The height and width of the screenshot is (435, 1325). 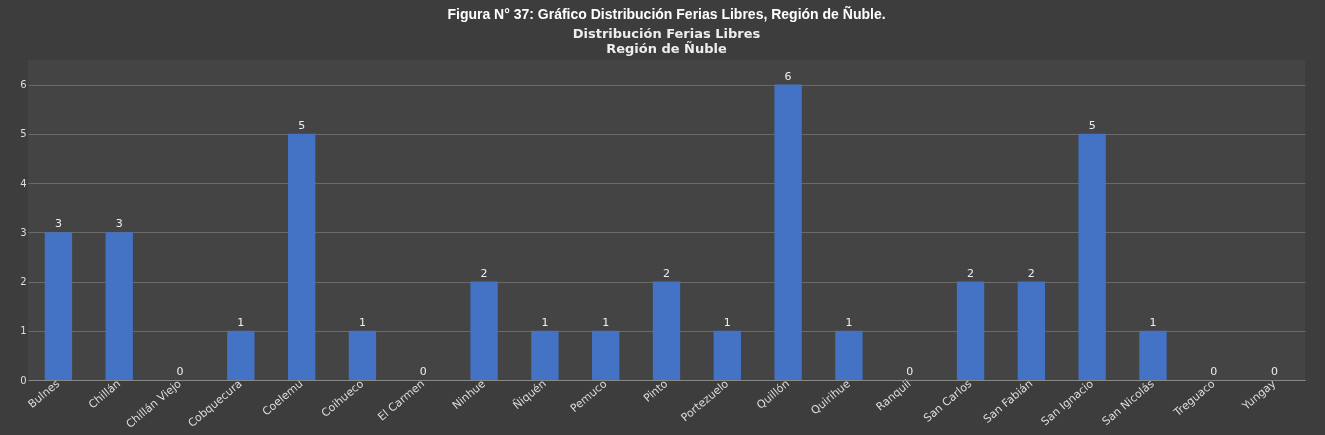 What do you see at coordinates (23, 331) in the screenshot?
I see `y-tick-label: 1` at bounding box center [23, 331].